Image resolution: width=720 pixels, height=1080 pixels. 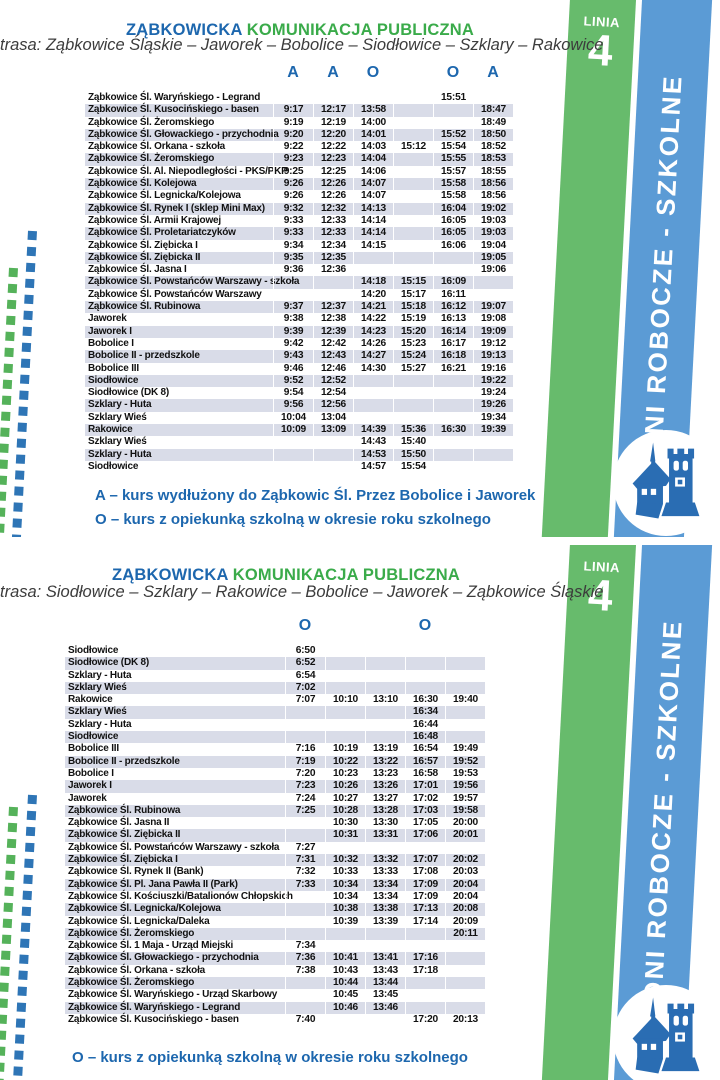 I want to click on table-row: Siodłowice 16:48, so click(x=275, y=737).